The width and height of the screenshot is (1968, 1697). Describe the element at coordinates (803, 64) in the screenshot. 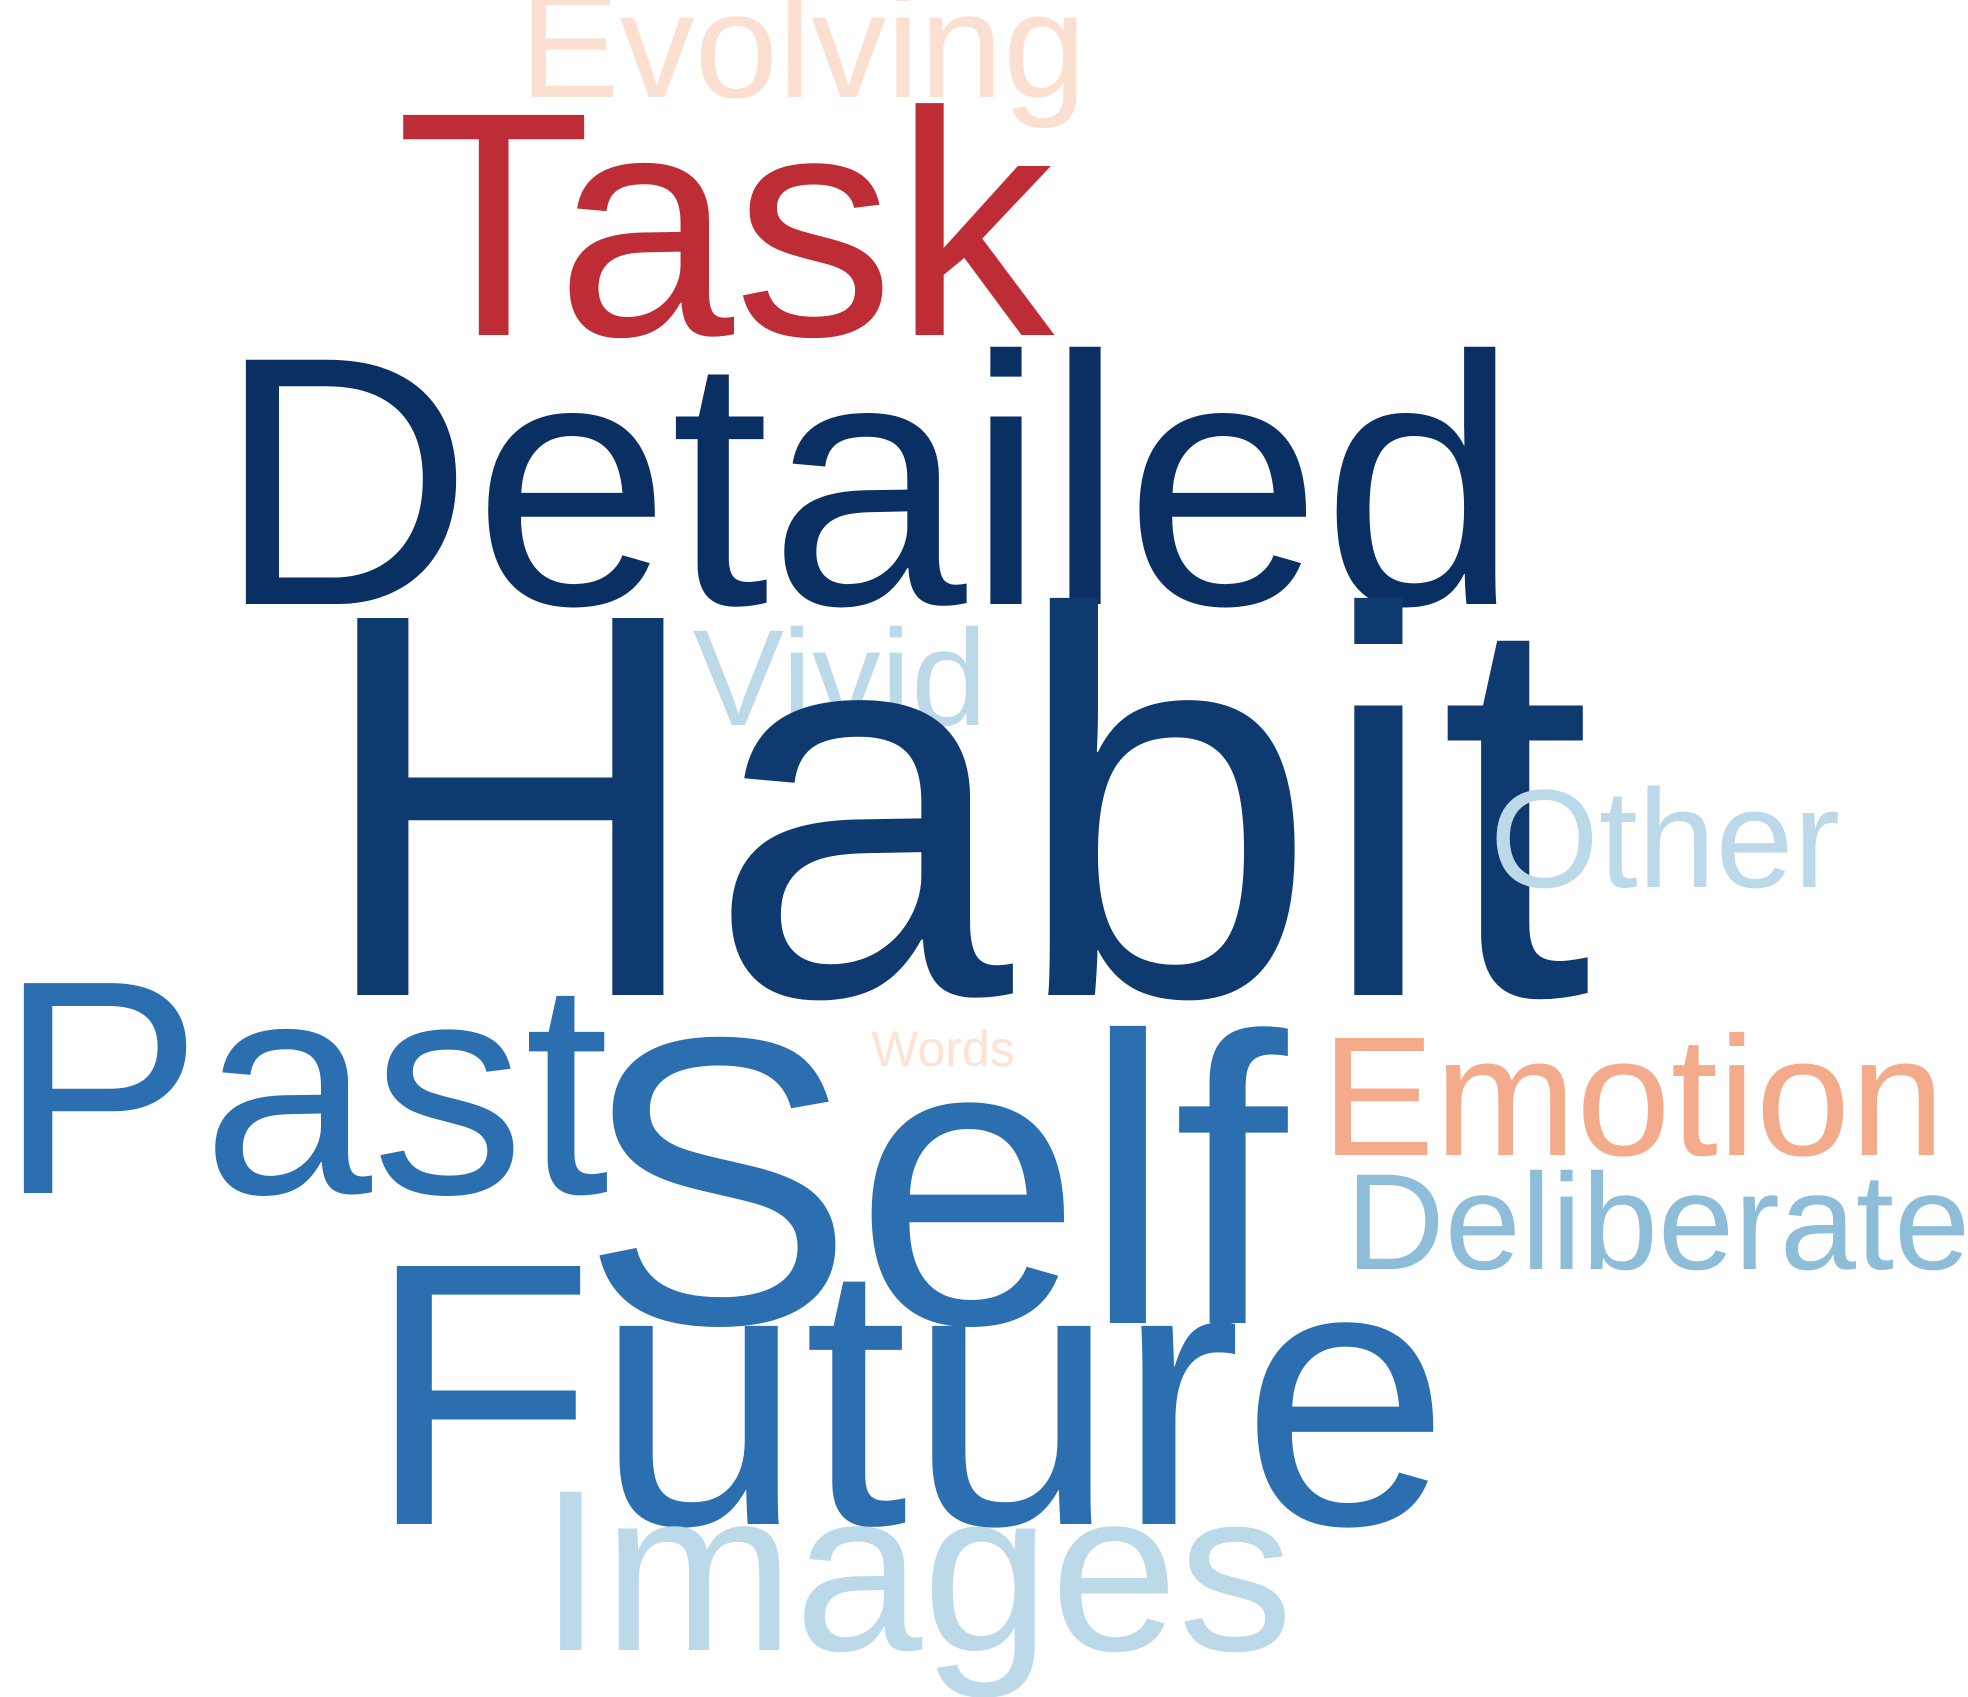

I see `word-evolving: Evolving` at that location.